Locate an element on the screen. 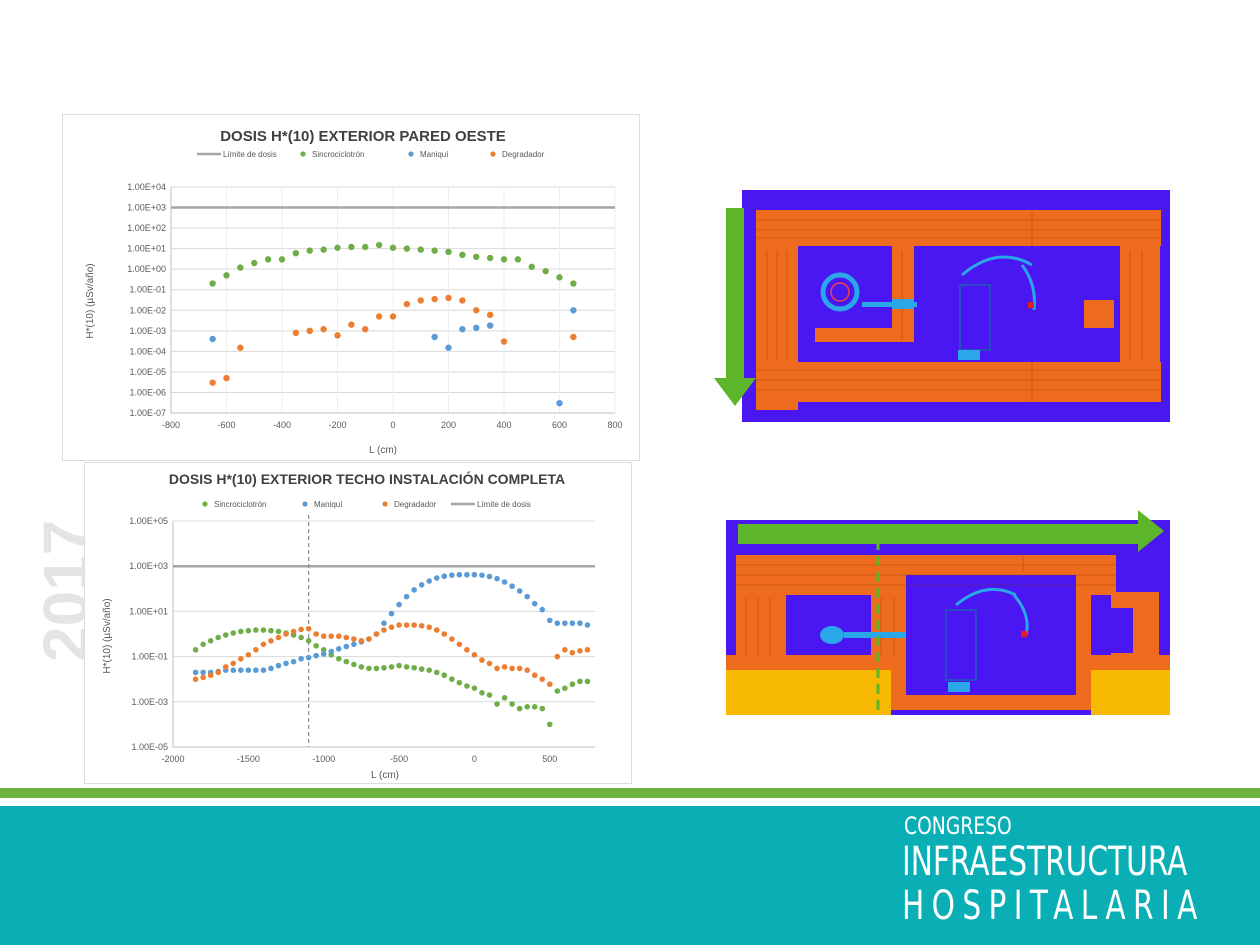  beamline is located at coordinates (889, 304).